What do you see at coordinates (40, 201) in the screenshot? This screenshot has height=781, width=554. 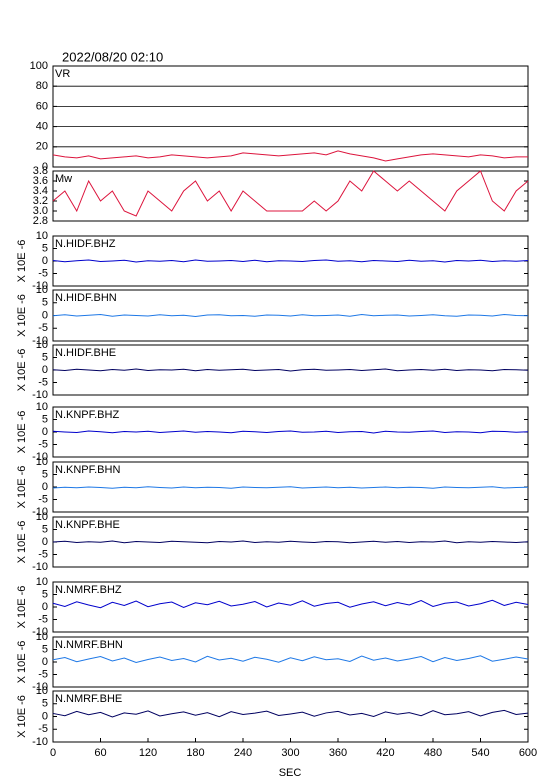 I see `y-tick-label: 3.2` at bounding box center [40, 201].